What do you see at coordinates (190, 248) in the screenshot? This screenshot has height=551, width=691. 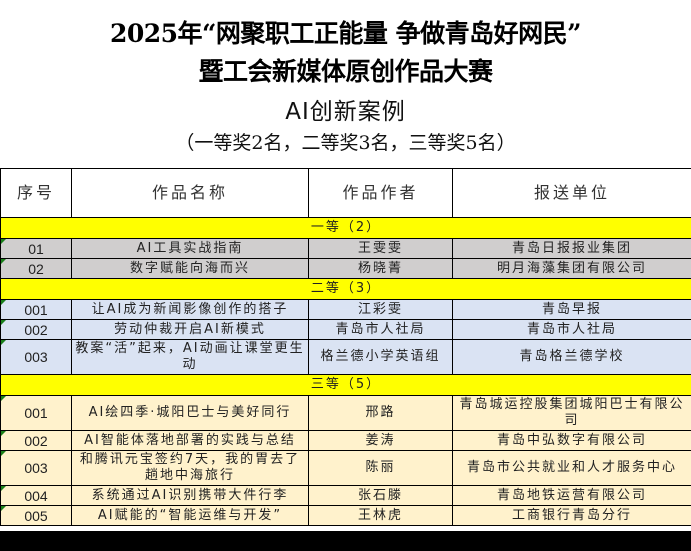 I see `cell-title: AI工具实战指南` at bounding box center [190, 248].